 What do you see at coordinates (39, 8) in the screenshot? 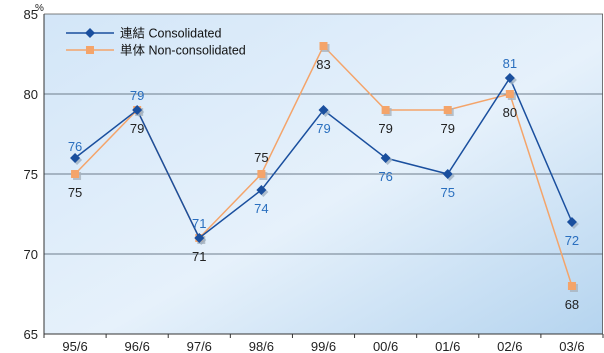
I see `y-axis-unit: %` at bounding box center [39, 8].